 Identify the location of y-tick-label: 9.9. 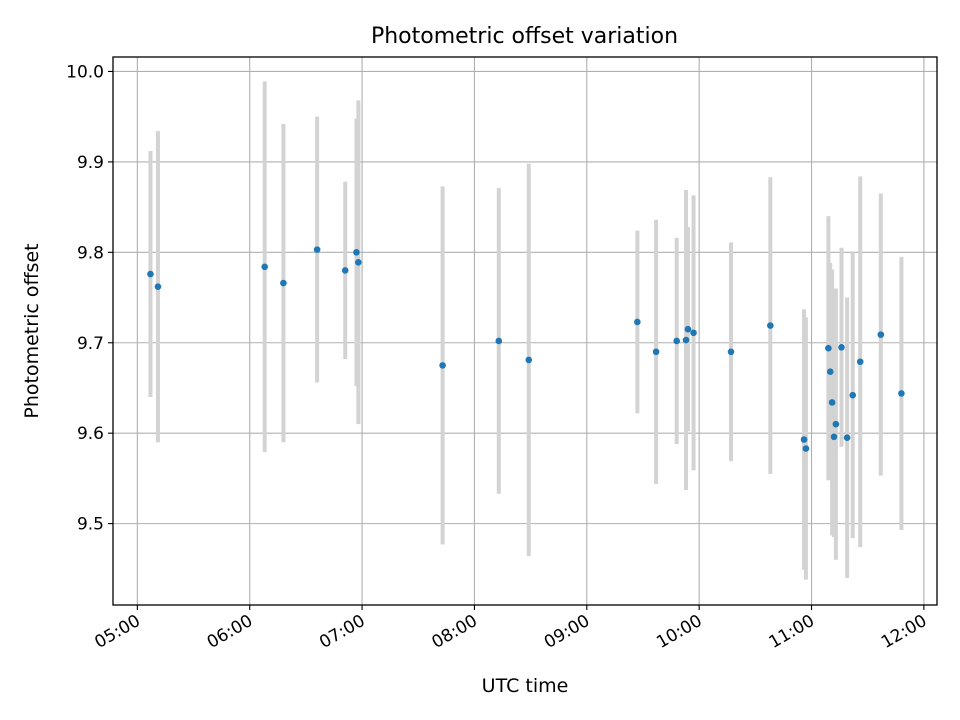
(90, 163).